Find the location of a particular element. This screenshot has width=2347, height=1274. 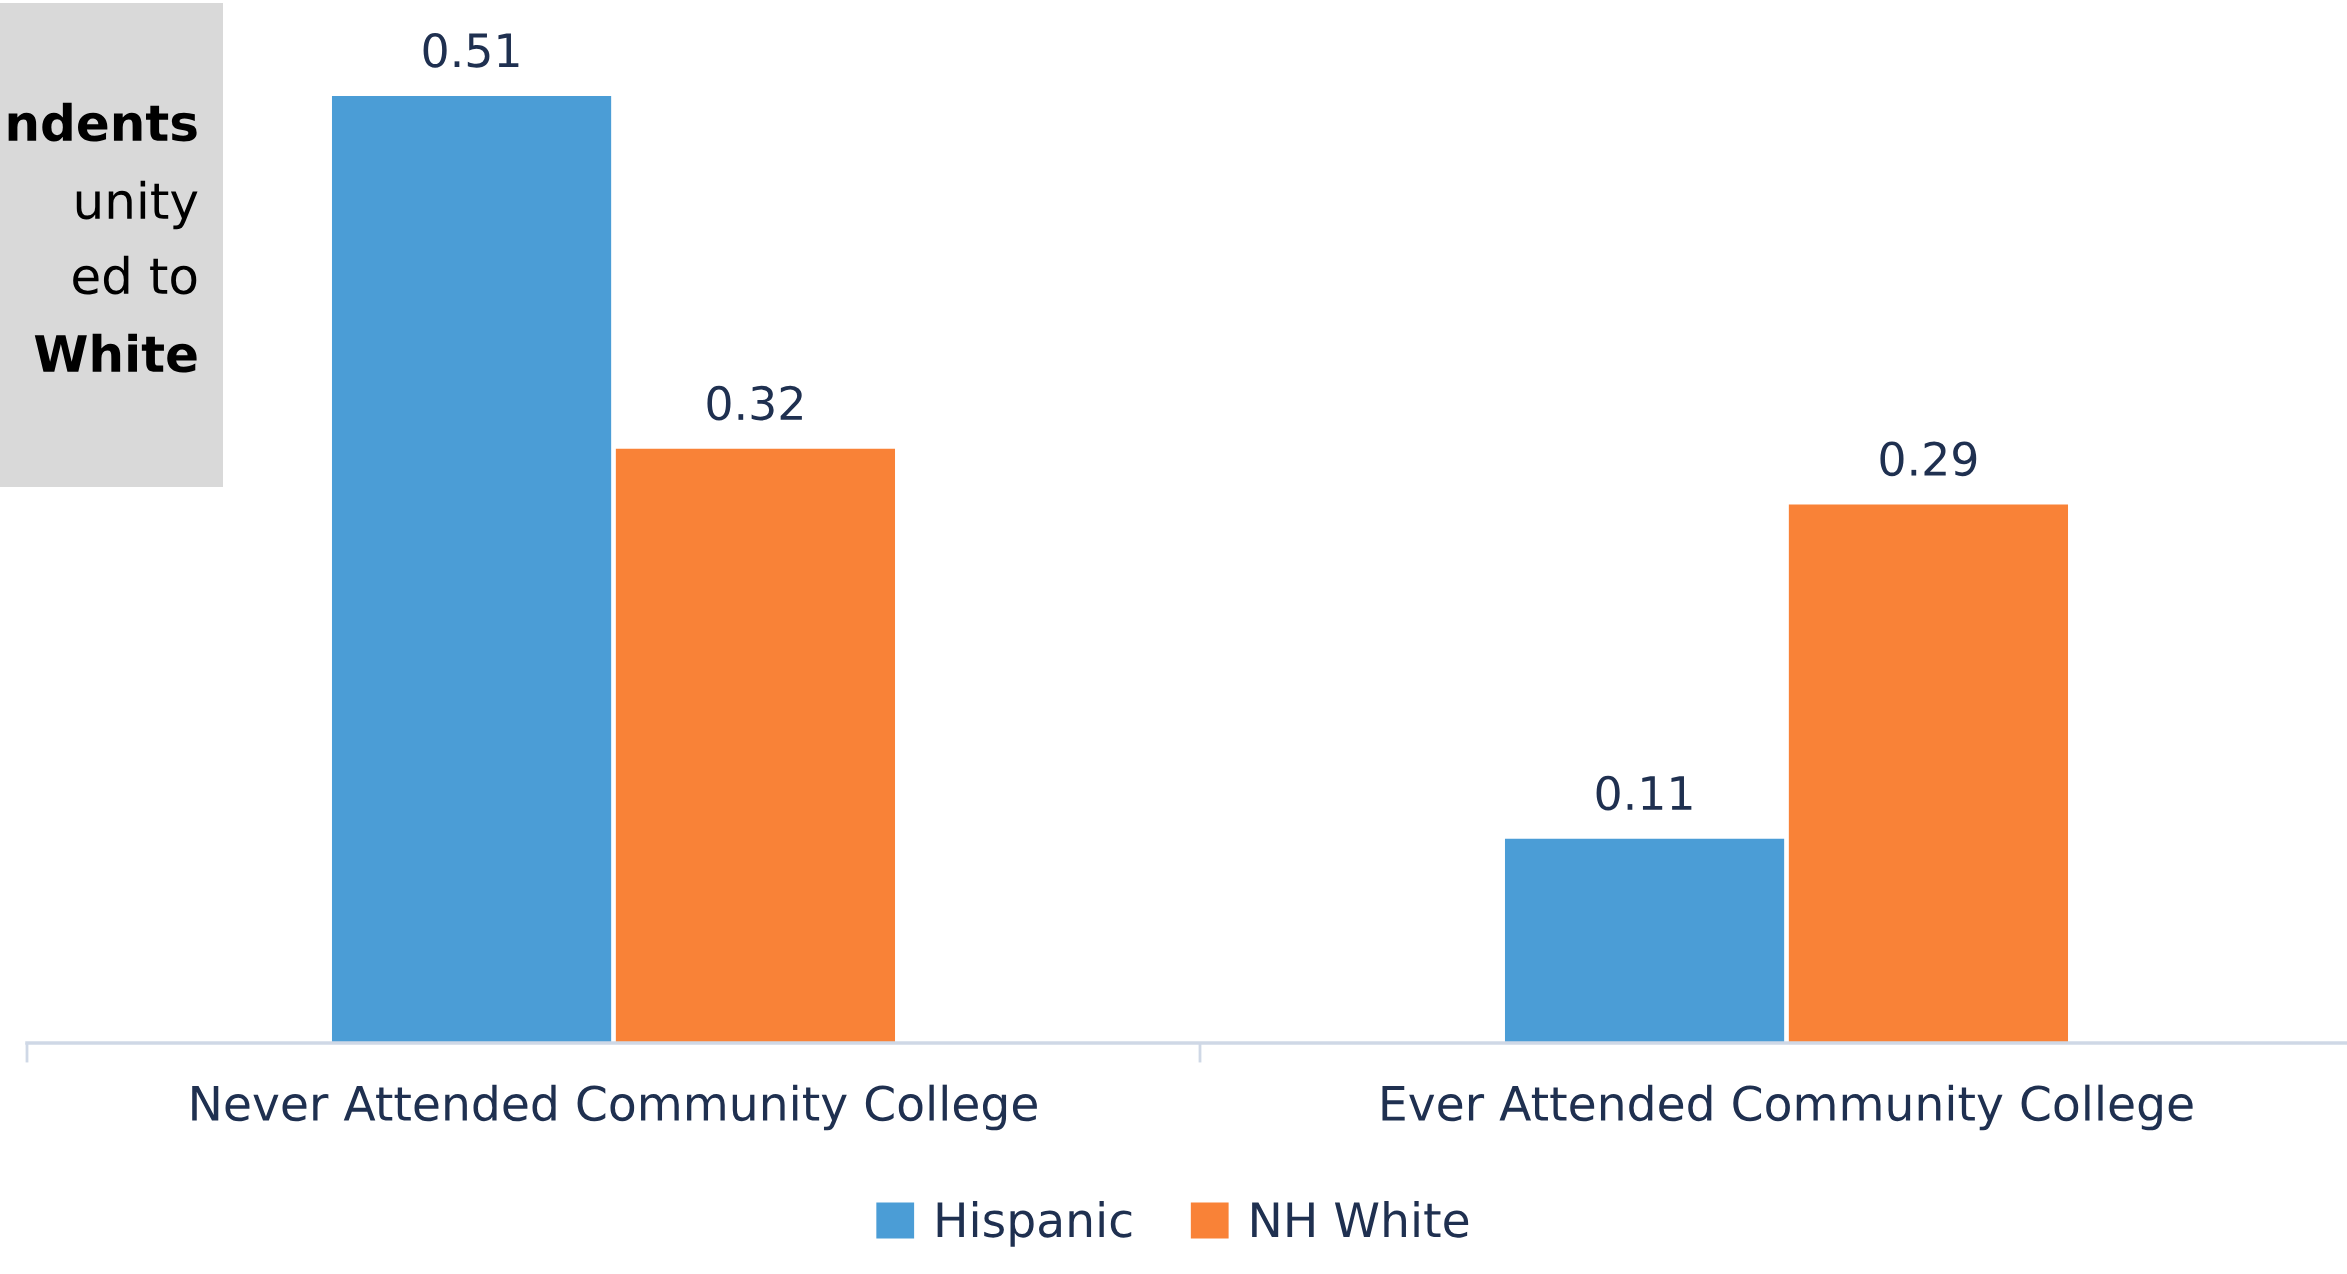

annotation: unity is located at coordinates (137, 205).